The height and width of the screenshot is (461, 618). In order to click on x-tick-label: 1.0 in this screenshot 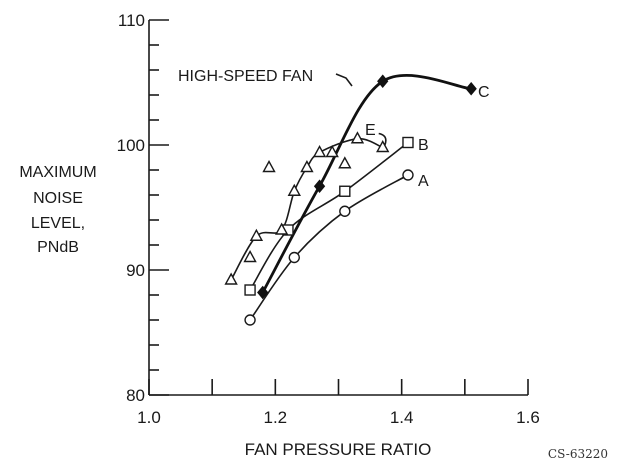, I will do `click(149, 417)`.